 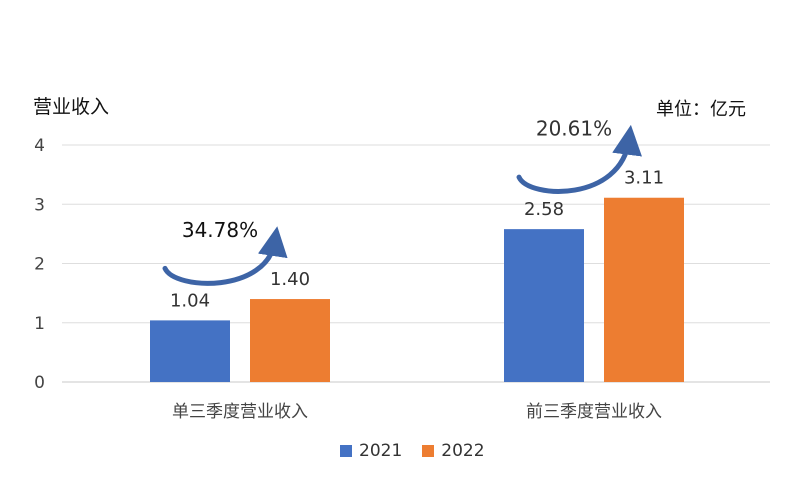 I want to click on x-tick-label: 前三季度营业收入, so click(x=594, y=412).